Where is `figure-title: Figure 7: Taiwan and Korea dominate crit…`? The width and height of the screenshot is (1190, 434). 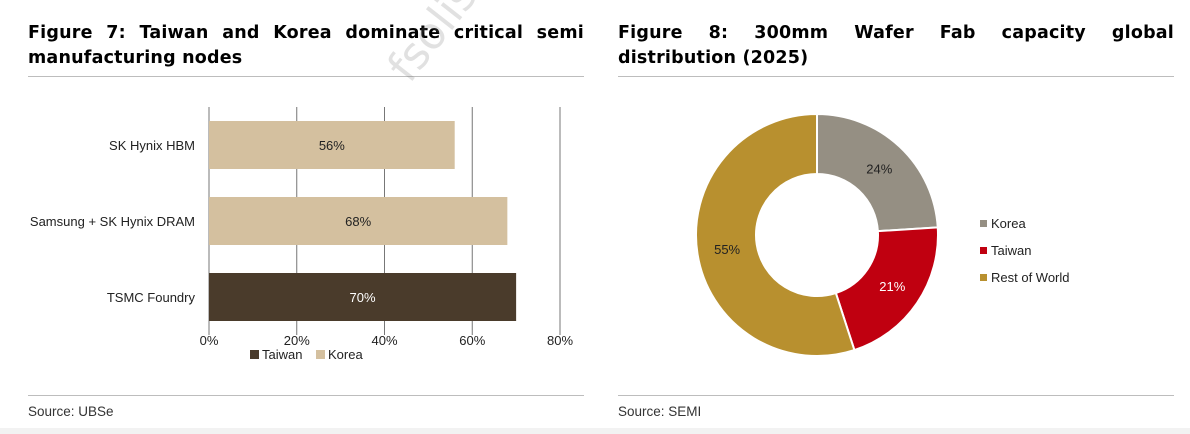 figure-title: Figure 7: Taiwan and Korea dominate crit… is located at coordinates (306, 45).